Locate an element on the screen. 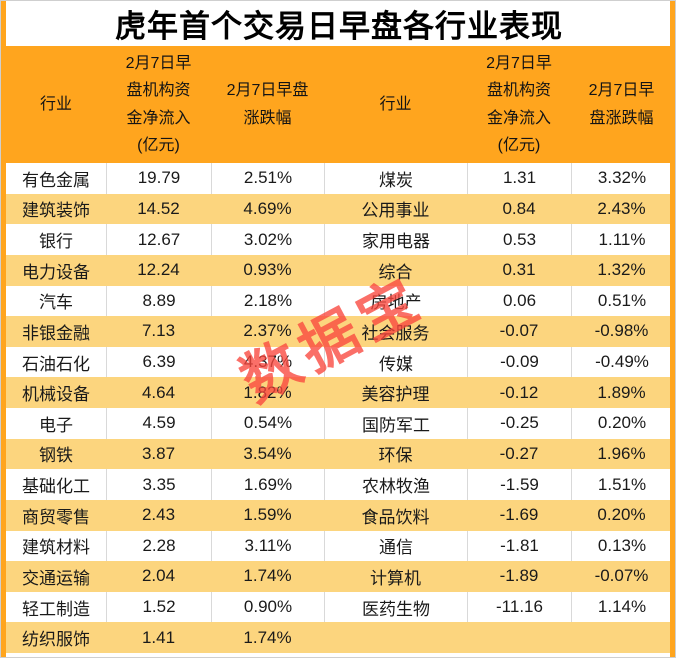  industry-cell: 传媒 is located at coordinates (395, 362).